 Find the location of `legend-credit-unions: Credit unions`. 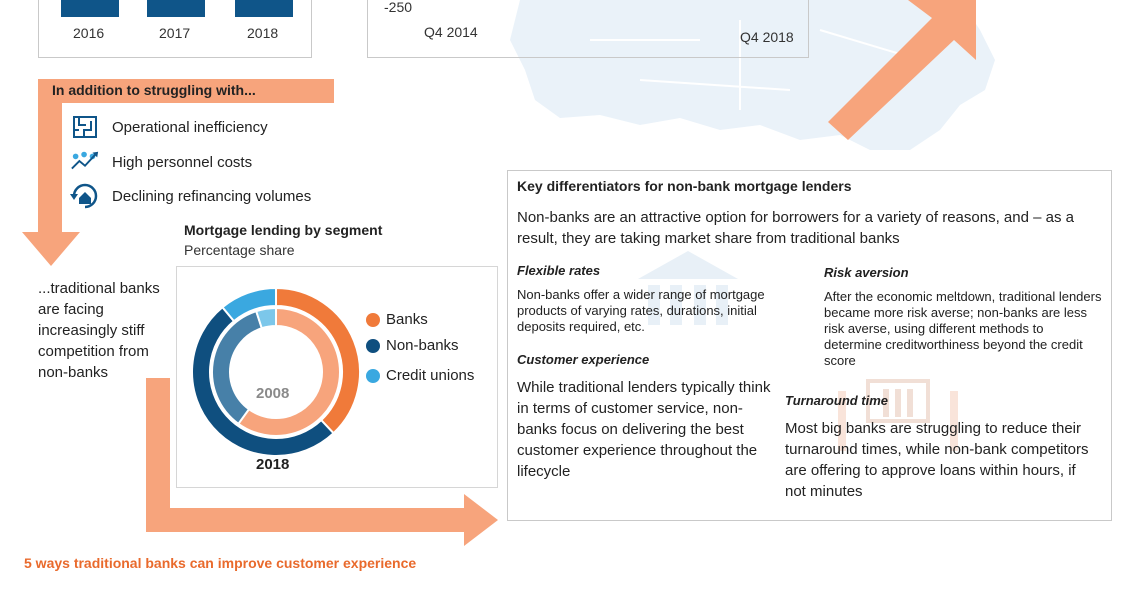

legend-credit-unions: Credit unions is located at coordinates (420, 375).